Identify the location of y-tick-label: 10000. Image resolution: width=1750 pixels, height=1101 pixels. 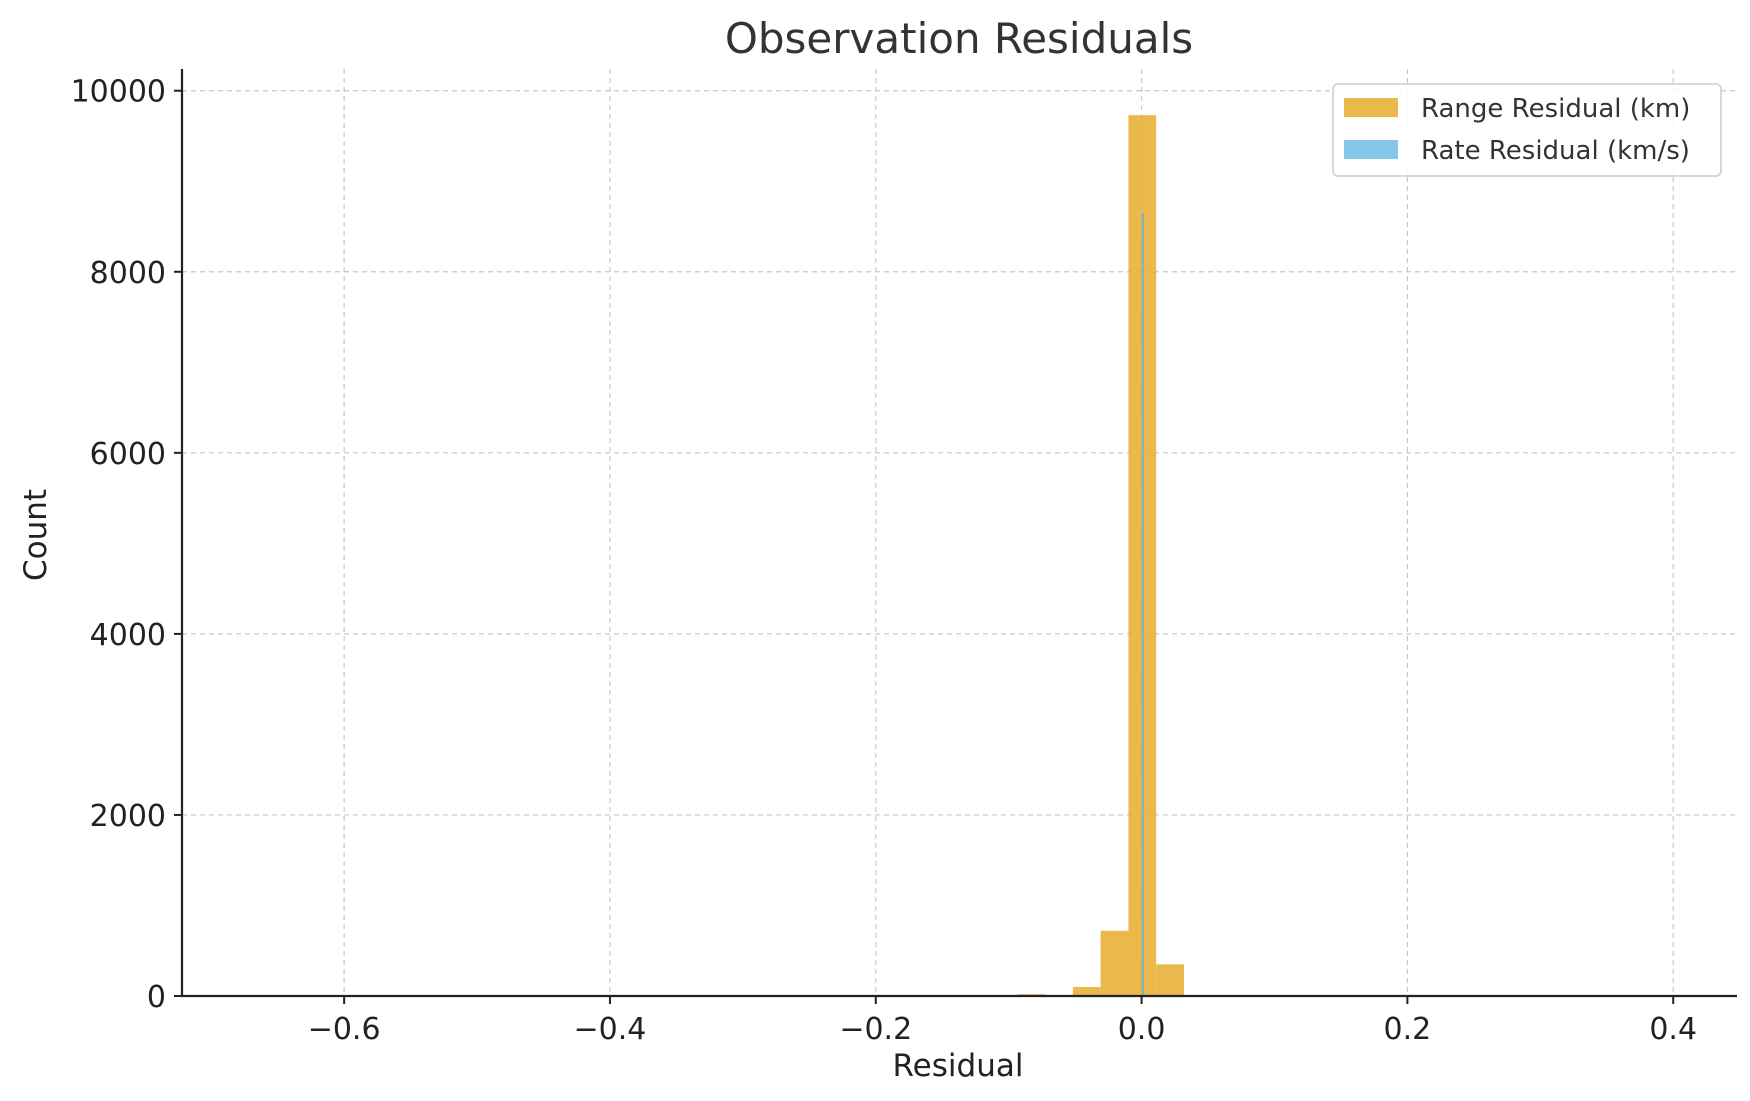
(118, 92).